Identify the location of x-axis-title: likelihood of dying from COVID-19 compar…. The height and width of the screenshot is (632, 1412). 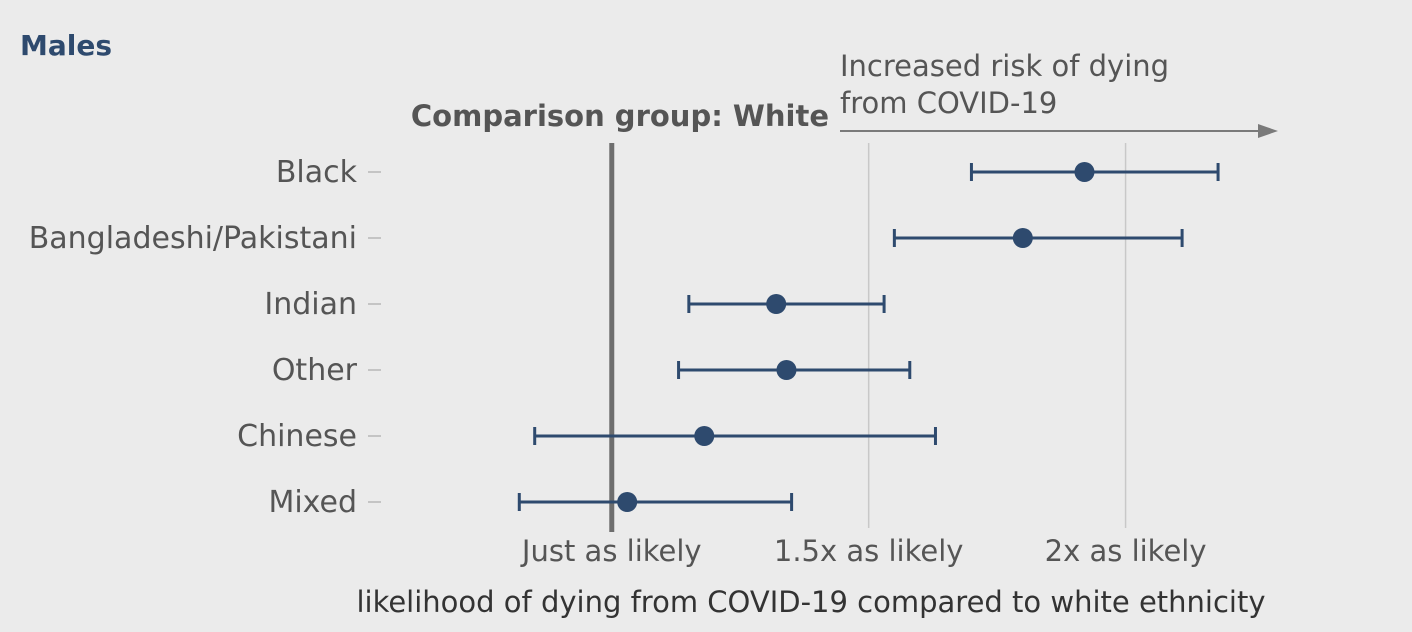
(810, 602).